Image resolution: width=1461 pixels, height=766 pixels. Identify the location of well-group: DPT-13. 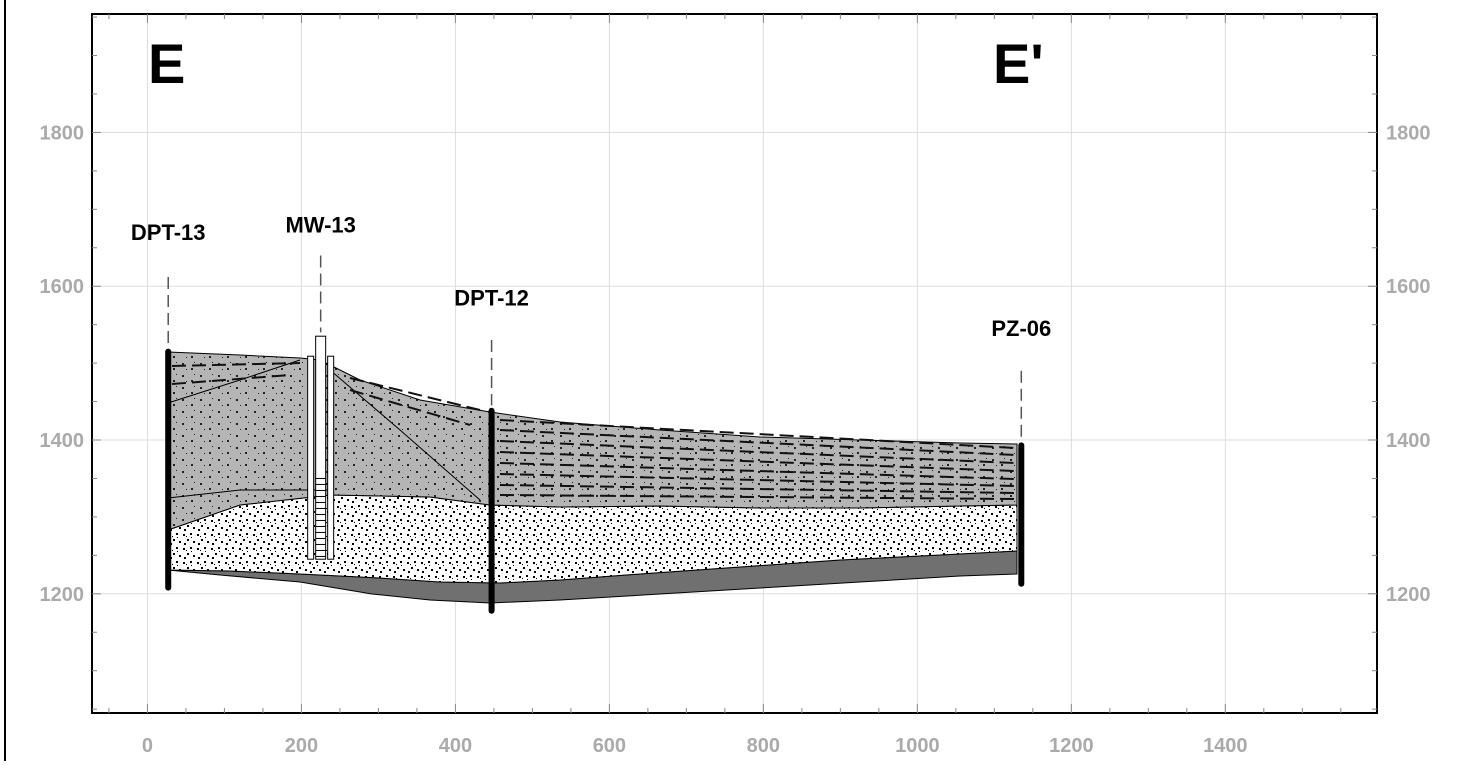
(168, 405).